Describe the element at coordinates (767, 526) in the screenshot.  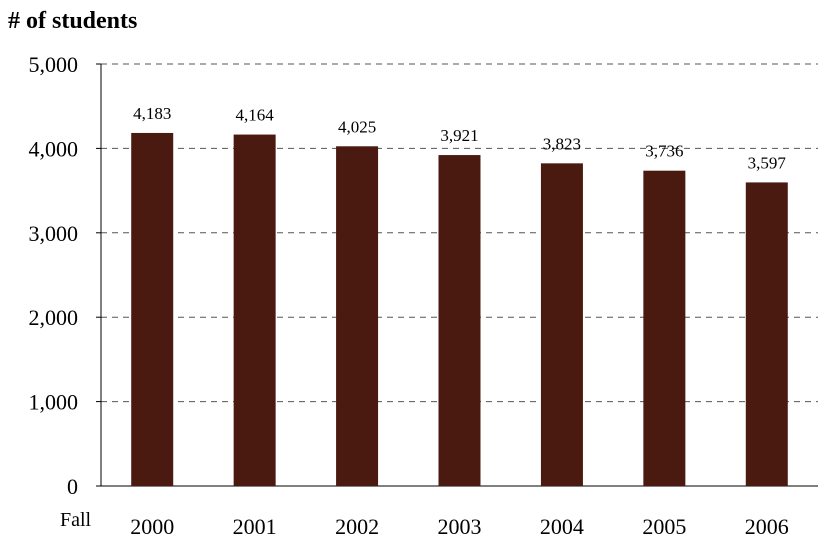
I see `x-tick-label: 2006` at that location.